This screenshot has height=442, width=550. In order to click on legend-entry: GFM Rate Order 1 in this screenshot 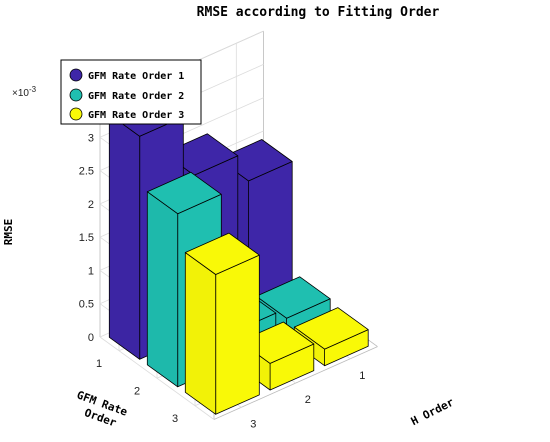, I will do `click(126, 75)`.